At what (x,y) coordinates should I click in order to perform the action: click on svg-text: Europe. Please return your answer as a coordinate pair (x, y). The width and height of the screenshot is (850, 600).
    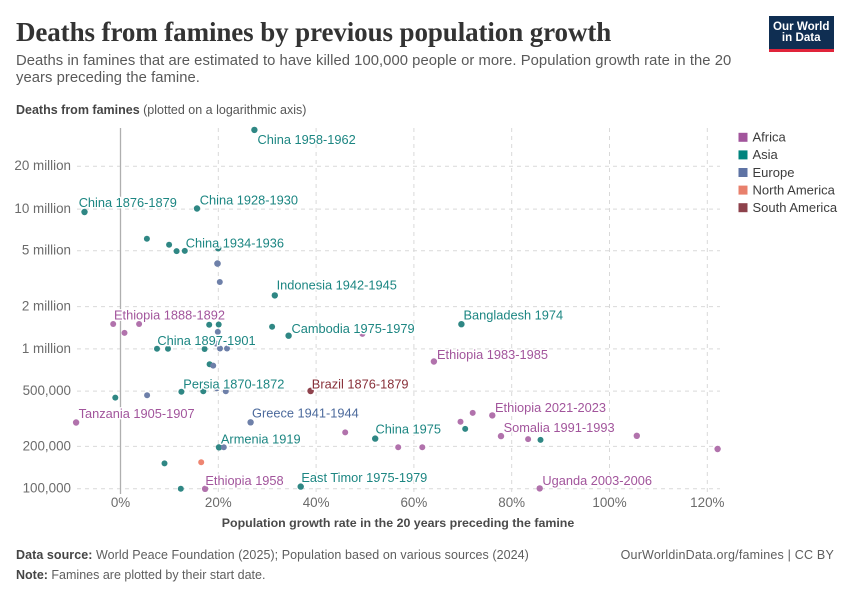
    Looking at the image, I should click on (774, 172).